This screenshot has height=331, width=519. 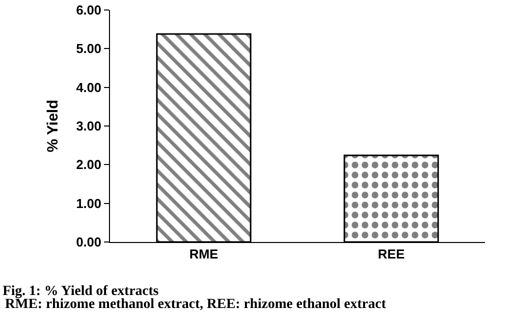 I want to click on text: Fig. 1: % Yield of extracts, so click(x=81, y=291).